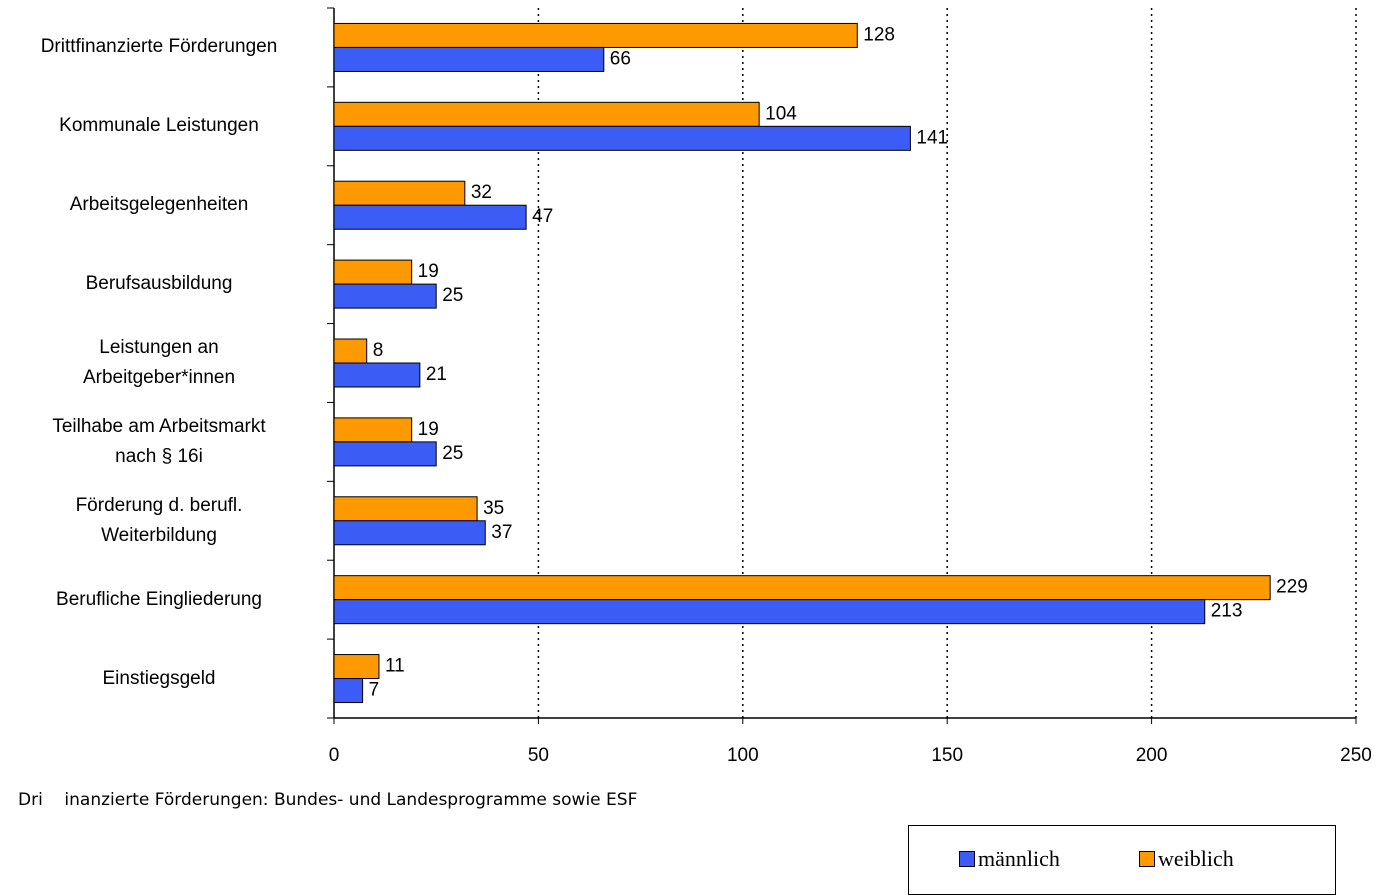 The height and width of the screenshot is (895, 1382). Describe the element at coordinates (159, 47) in the screenshot. I see `y-tick-label: Drittfinanzierte Förderungen` at that location.